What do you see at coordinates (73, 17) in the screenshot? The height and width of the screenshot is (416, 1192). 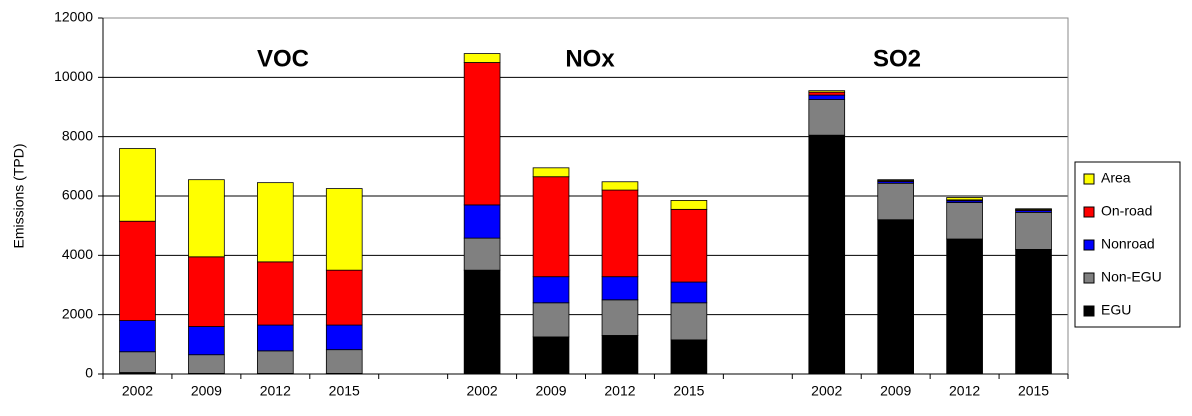 I see `y-tick-label: 12000` at bounding box center [73, 17].